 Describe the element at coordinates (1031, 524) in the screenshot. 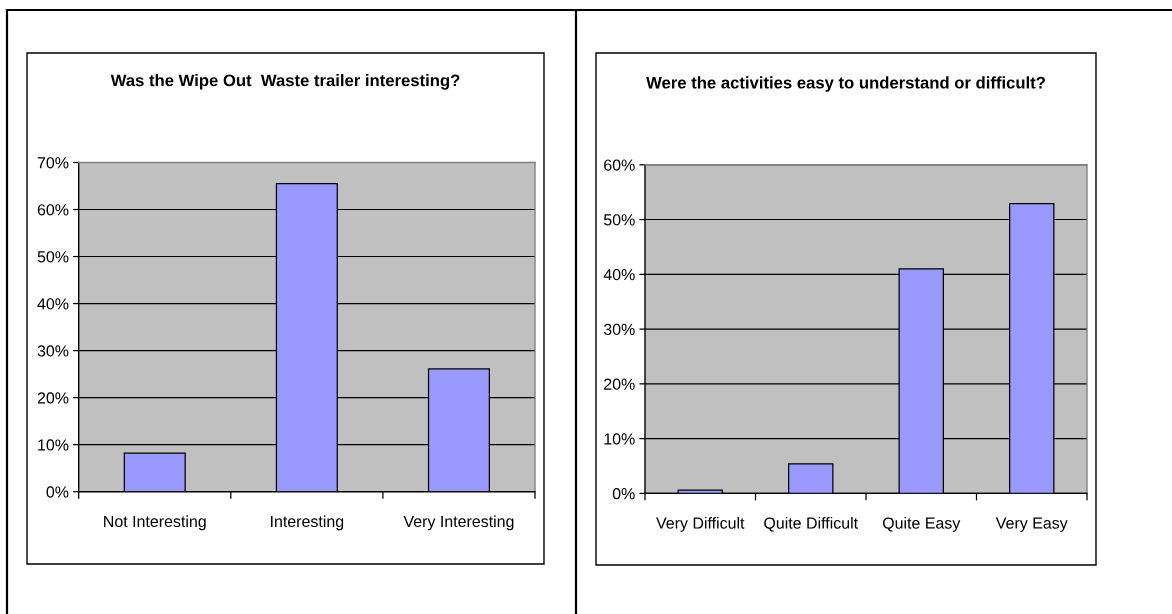

I see `x-tick-label: Very Easy` at that location.